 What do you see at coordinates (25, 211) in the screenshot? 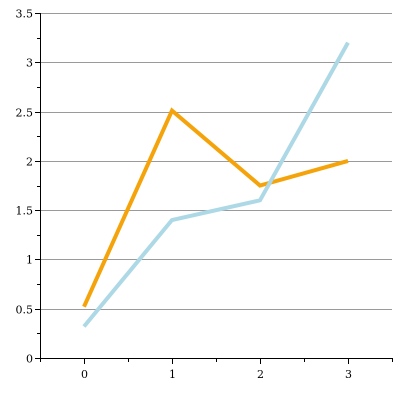
I see `y-tick-label: 1.5` at bounding box center [25, 211].